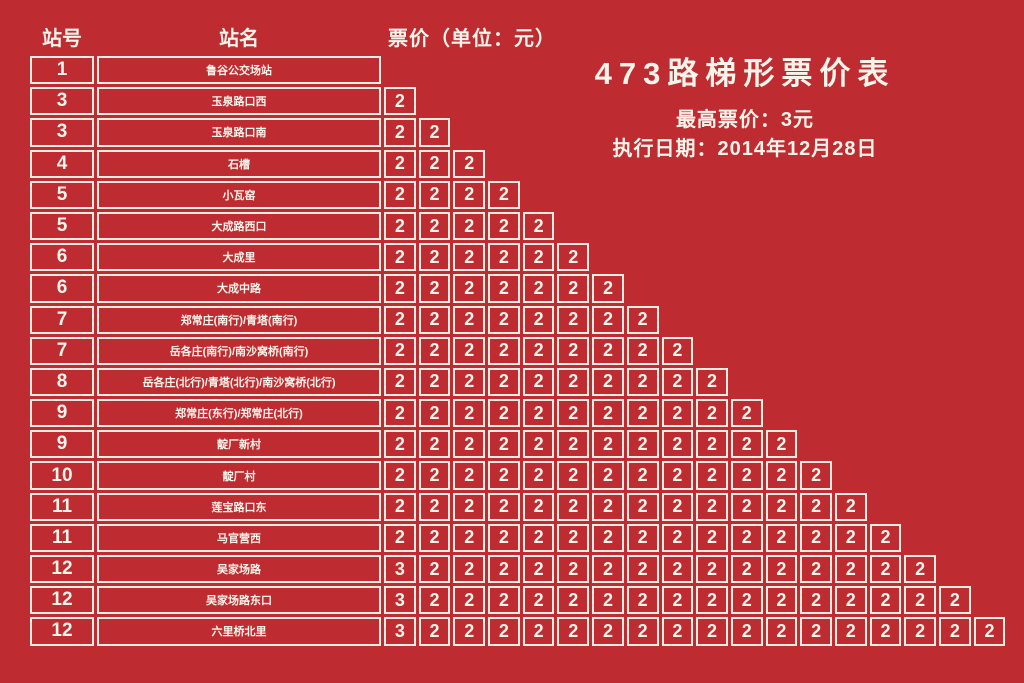 The height and width of the screenshot is (683, 1024). Describe the element at coordinates (517, 101) in the screenshot. I see `table-row: 3 玉泉路口西 2` at that location.